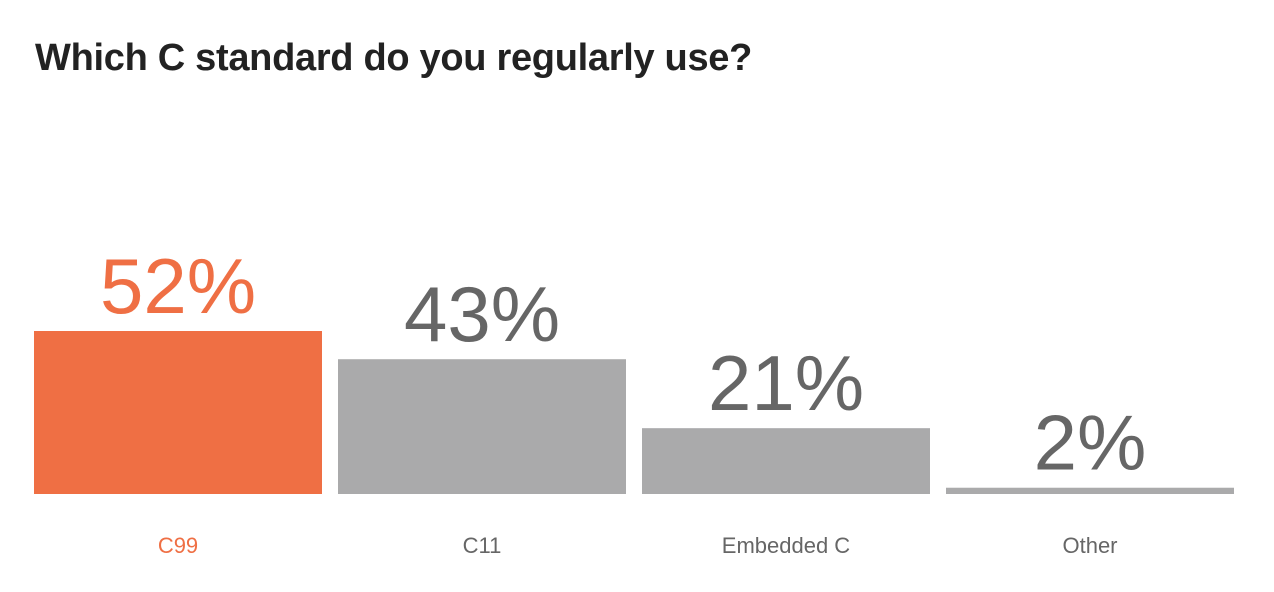 Image resolution: width=1274 pixels, height=592 pixels. Describe the element at coordinates (1090, 490) in the screenshot. I see `bar-other` at that location.